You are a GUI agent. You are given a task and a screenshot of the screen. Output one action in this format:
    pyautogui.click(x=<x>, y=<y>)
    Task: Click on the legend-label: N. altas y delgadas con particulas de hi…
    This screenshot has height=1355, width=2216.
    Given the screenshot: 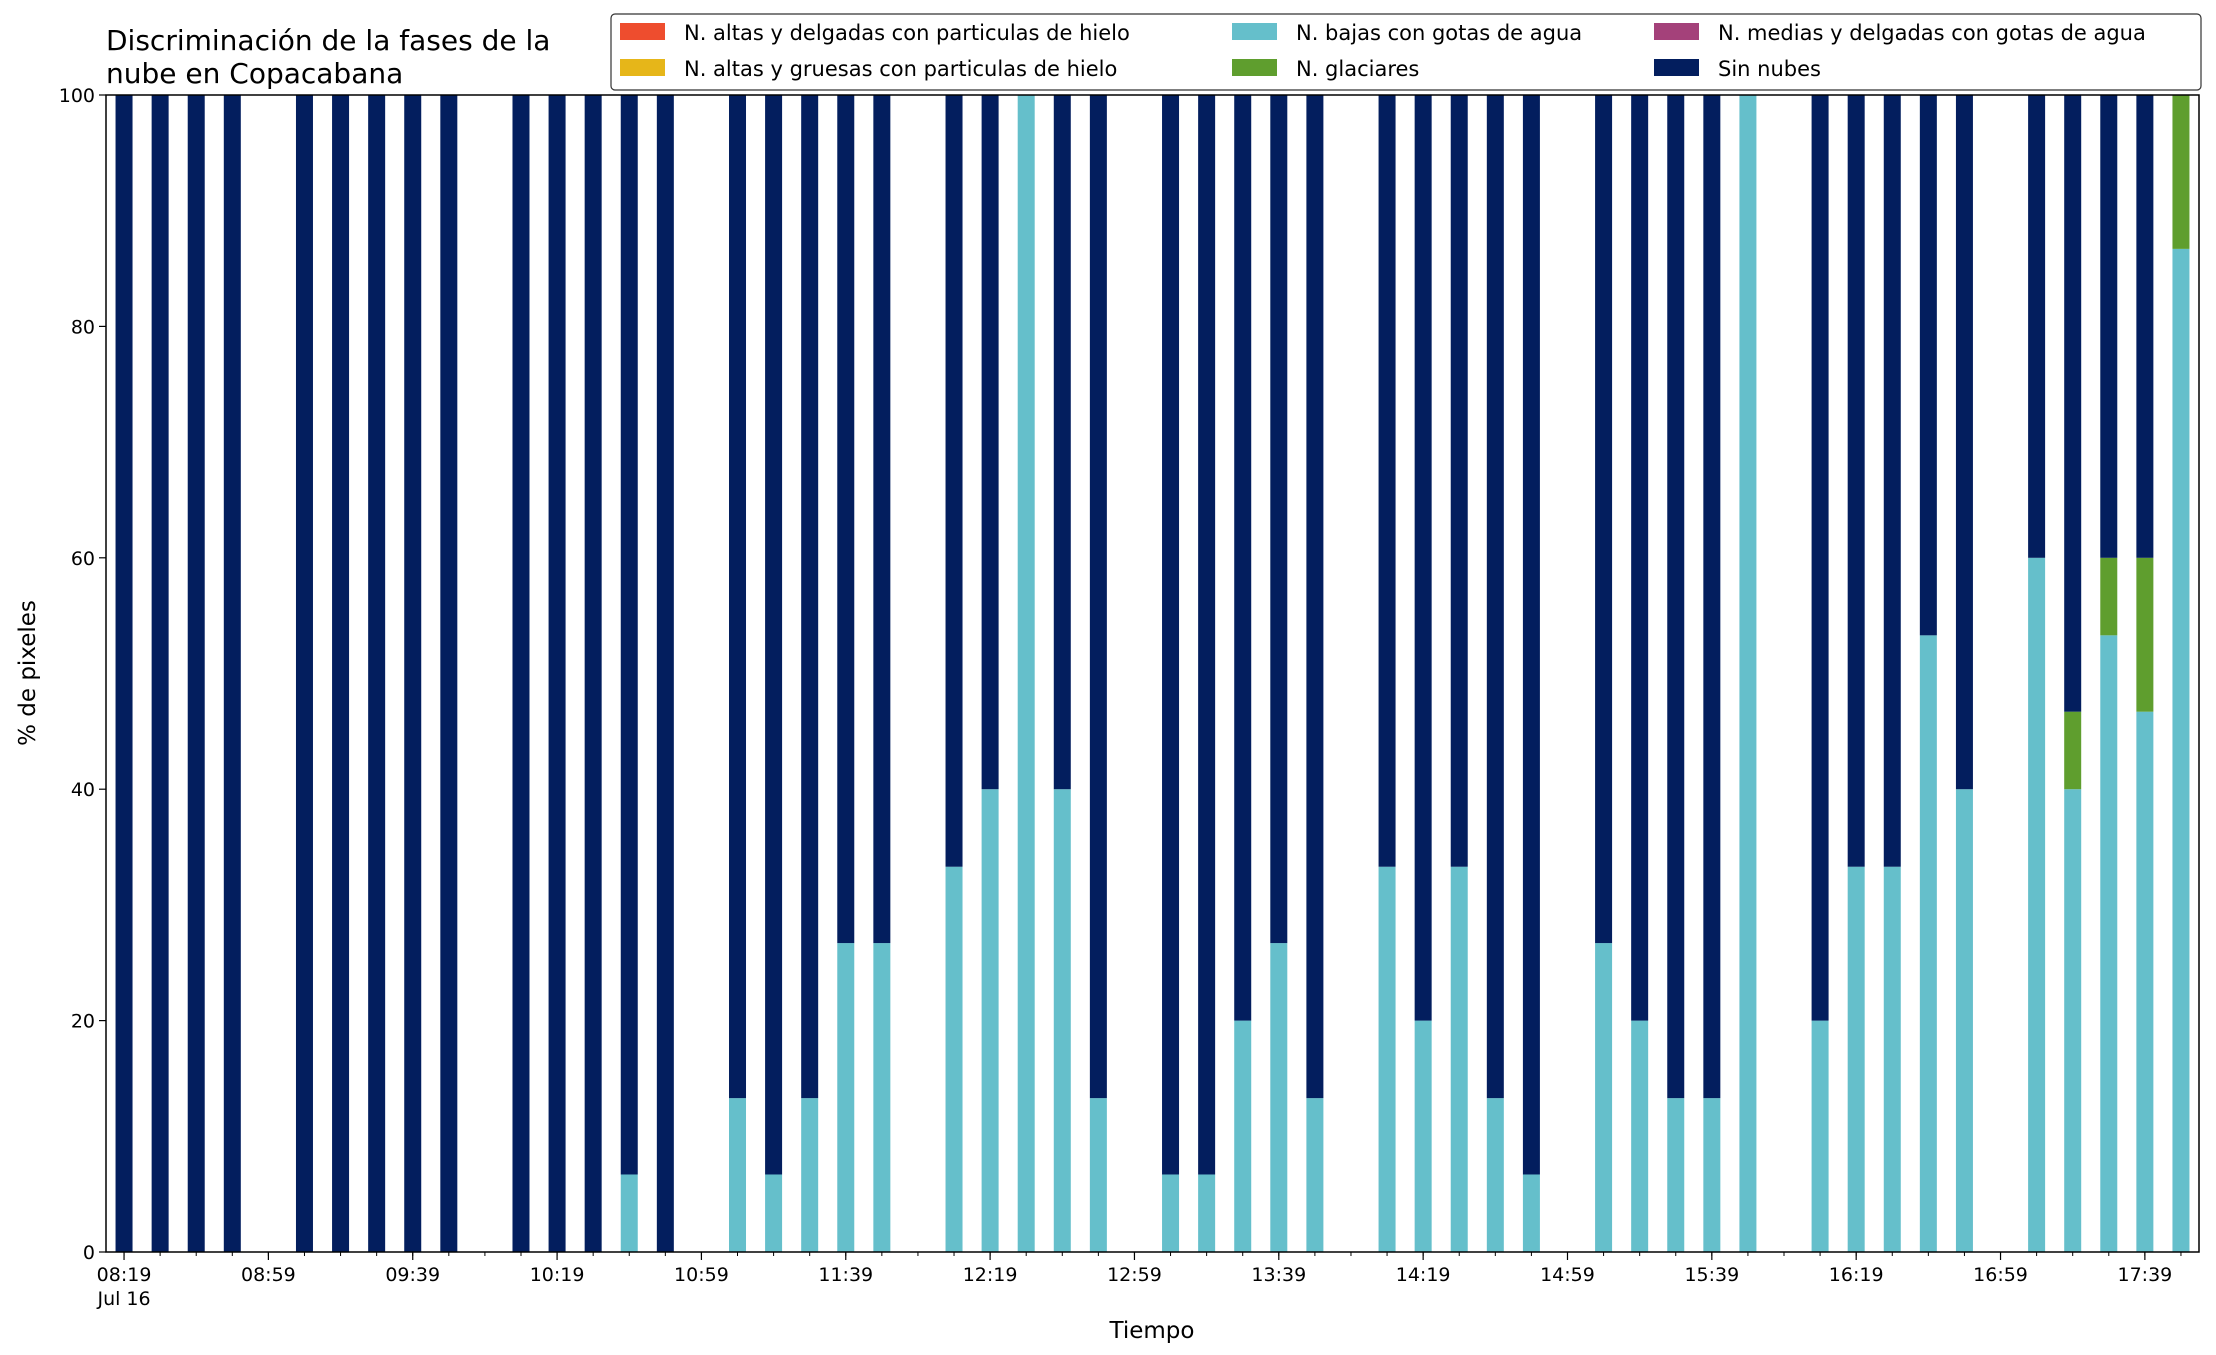 What is the action you would take?
    pyautogui.click(x=907, y=33)
    